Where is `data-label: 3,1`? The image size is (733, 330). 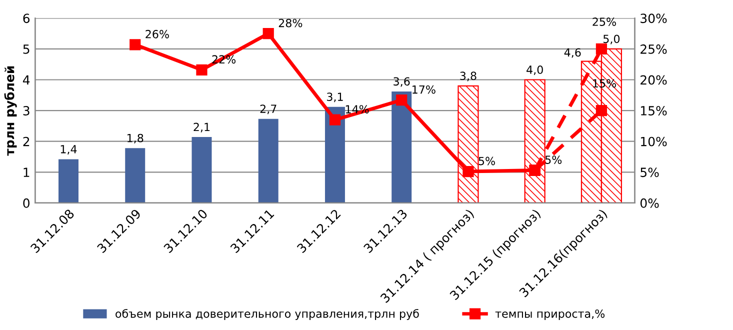
data-label: 3,1 is located at coordinates (334, 97).